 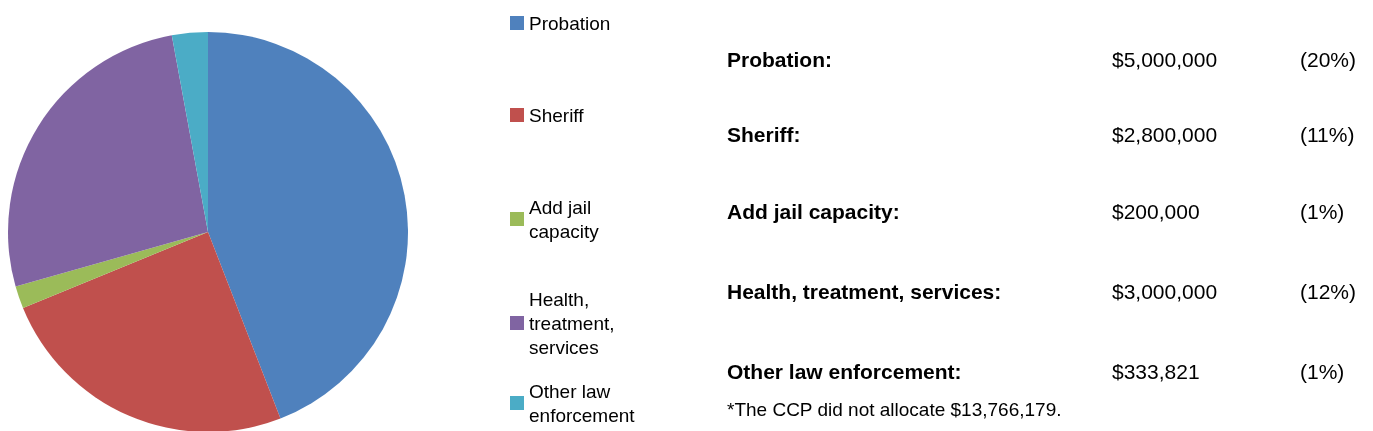 What do you see at coordinates (1165, 60) in the screenshot?
I see `text: $5,000,000` at bounding box center [1165, 60].